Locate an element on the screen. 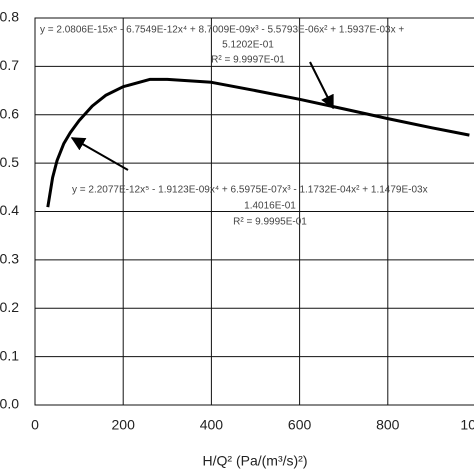  x-tick-label: 800 is located at coordinates (388, 425).